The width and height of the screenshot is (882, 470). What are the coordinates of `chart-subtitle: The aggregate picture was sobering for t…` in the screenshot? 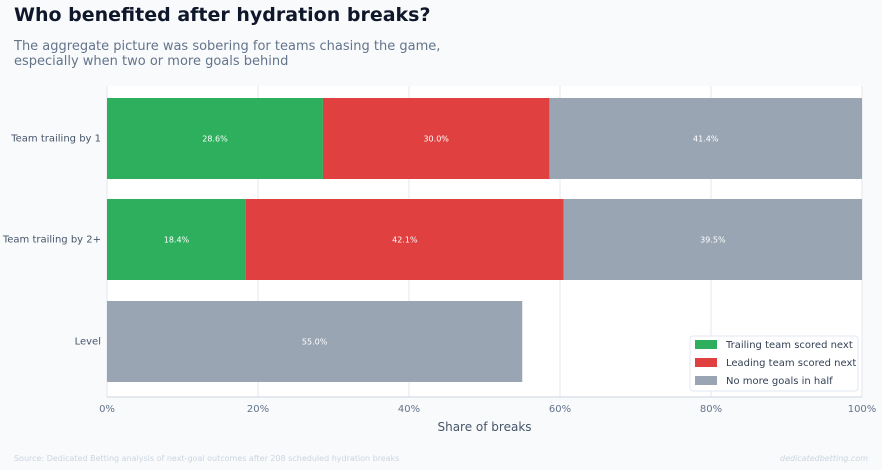 It's located at (227, 54).